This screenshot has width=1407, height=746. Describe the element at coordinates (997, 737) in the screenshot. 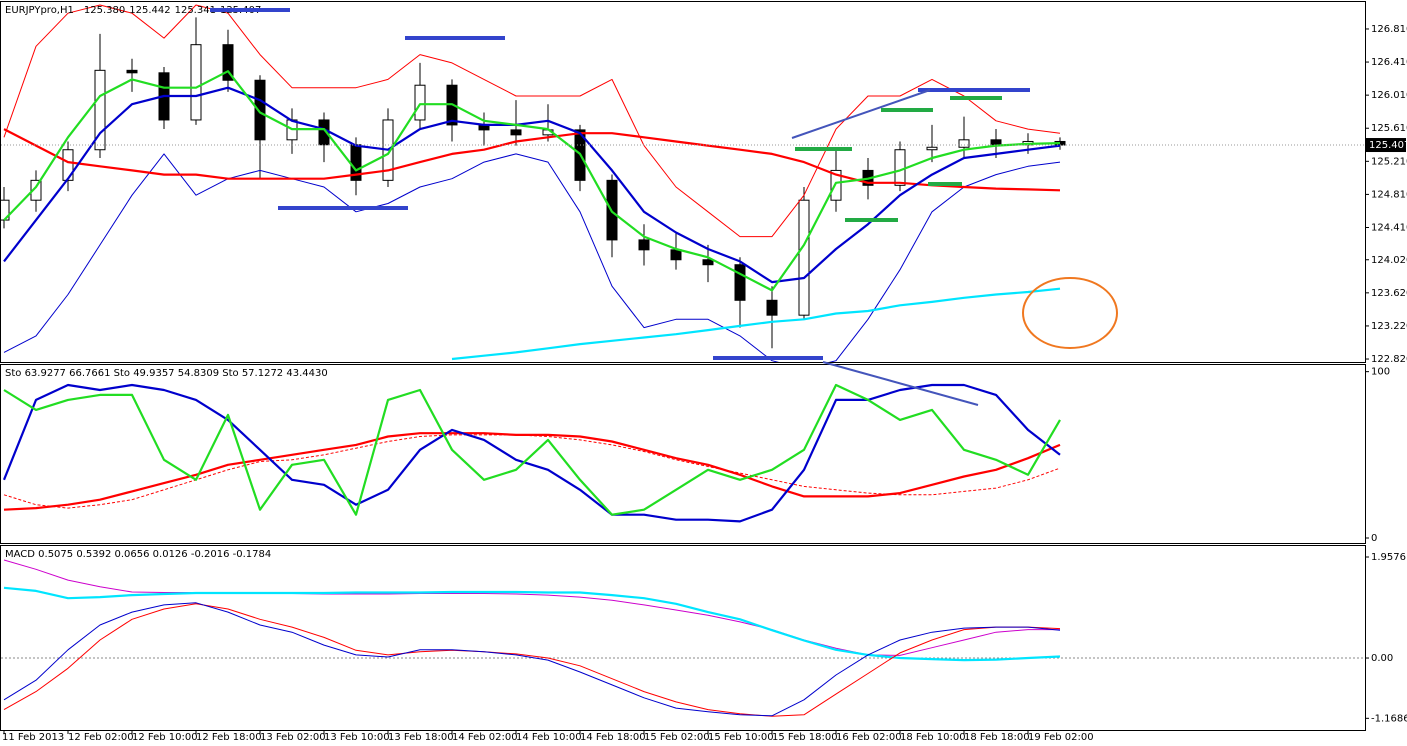

I see `x-tick-label: 18 Feb 18:00` at that location.